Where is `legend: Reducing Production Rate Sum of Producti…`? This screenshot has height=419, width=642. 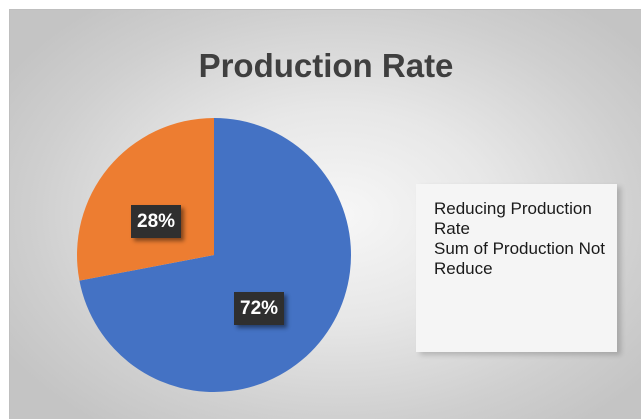
legend: Reducing Production Rate Sum of Producti… is located at coordinates (516, 268).